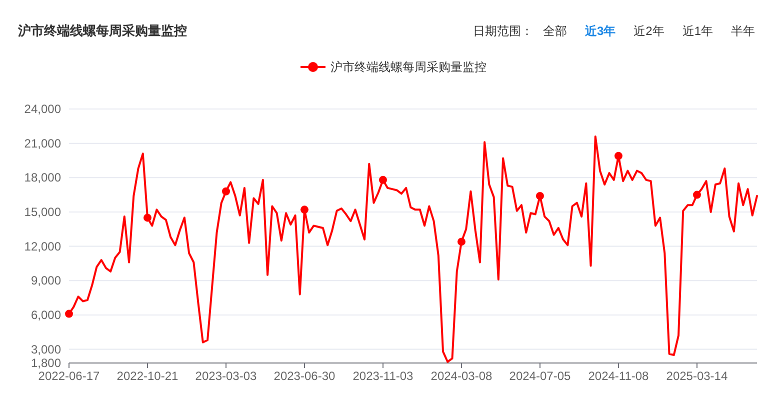 The image size is (767, 415). Describe the element at coordinates (46, 349) in the screenshot. I see `y-tick-label: 3,000` at that location.